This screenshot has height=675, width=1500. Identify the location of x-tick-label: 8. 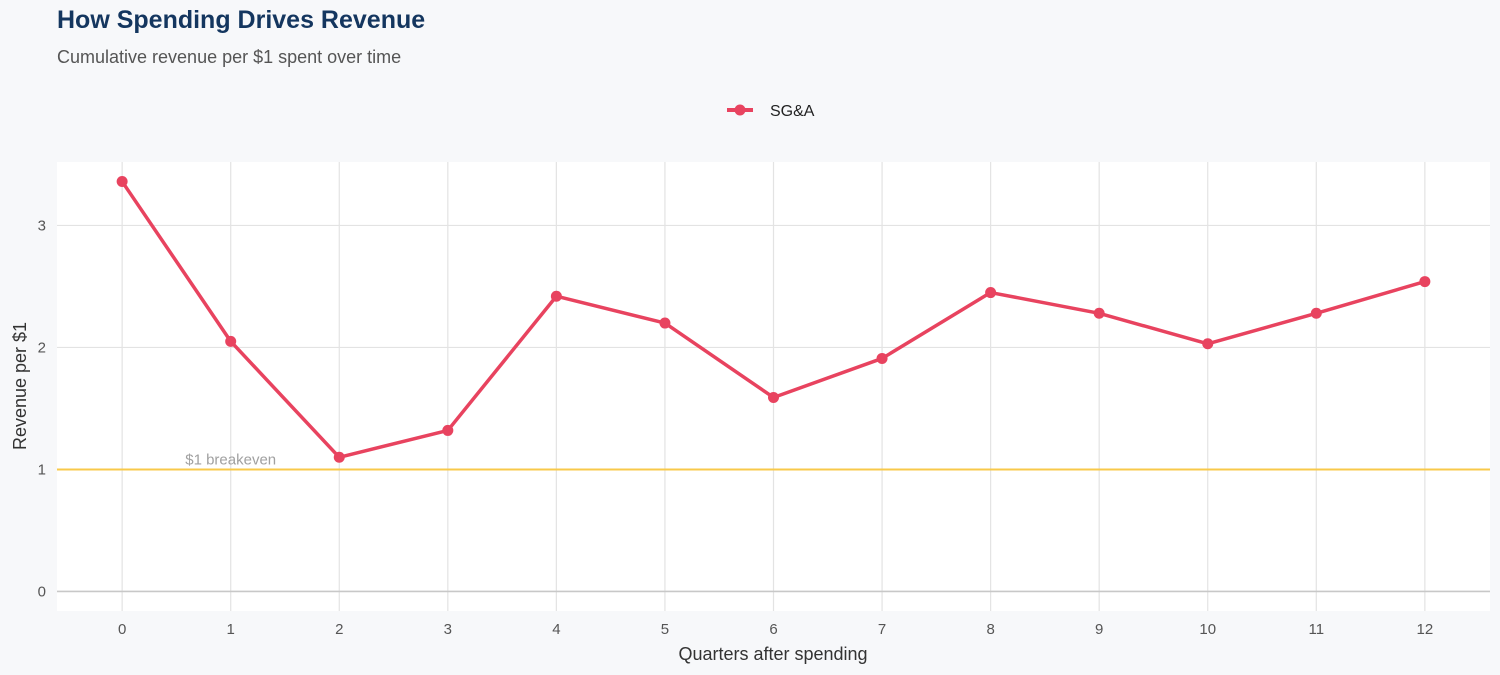
(990, 629).